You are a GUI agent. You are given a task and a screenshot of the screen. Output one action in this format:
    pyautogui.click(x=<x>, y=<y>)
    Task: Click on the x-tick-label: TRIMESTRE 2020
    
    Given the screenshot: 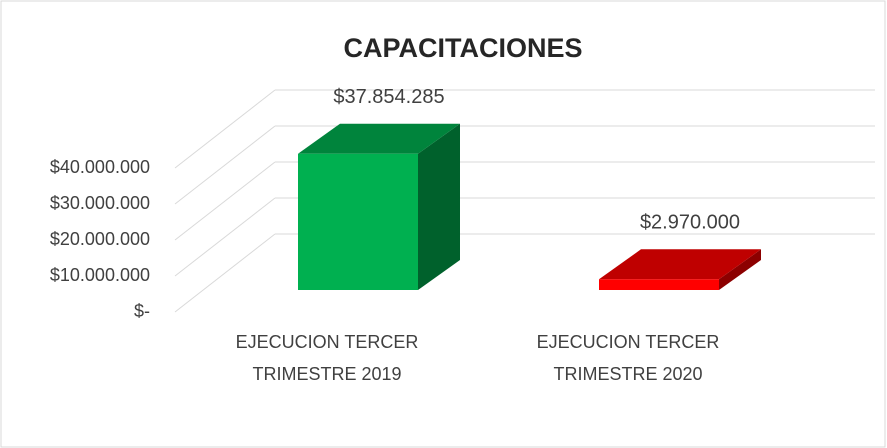 What is the action you would take?
    pyautogui.click(x=627, y=374)
    